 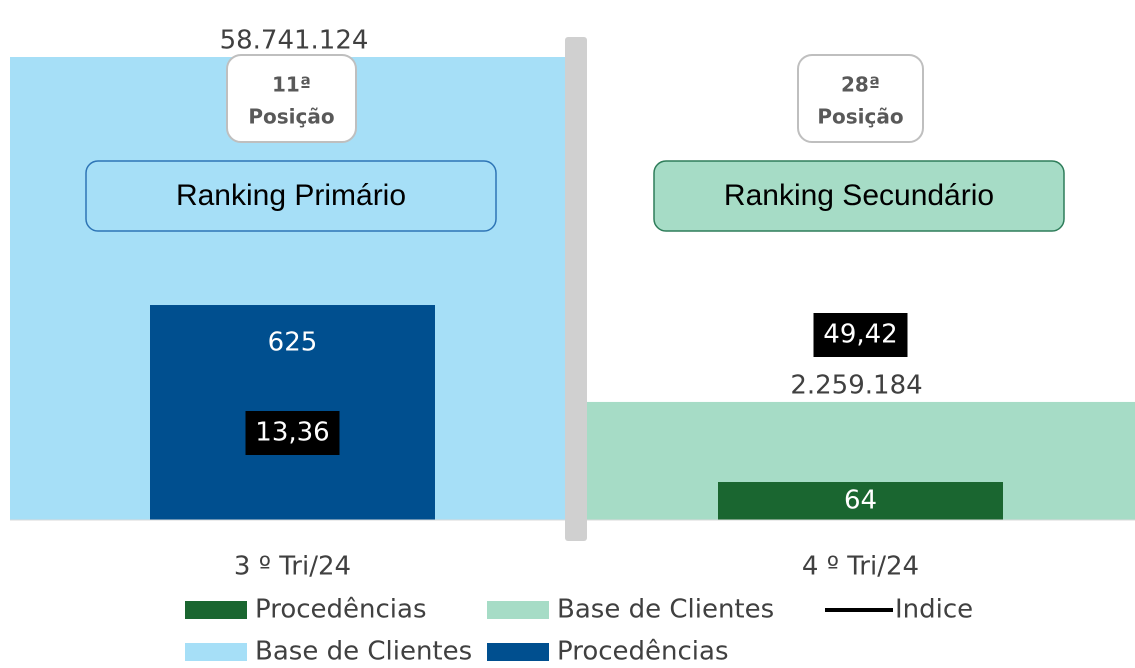 I want to click on bar, so click(x=860, y=501).